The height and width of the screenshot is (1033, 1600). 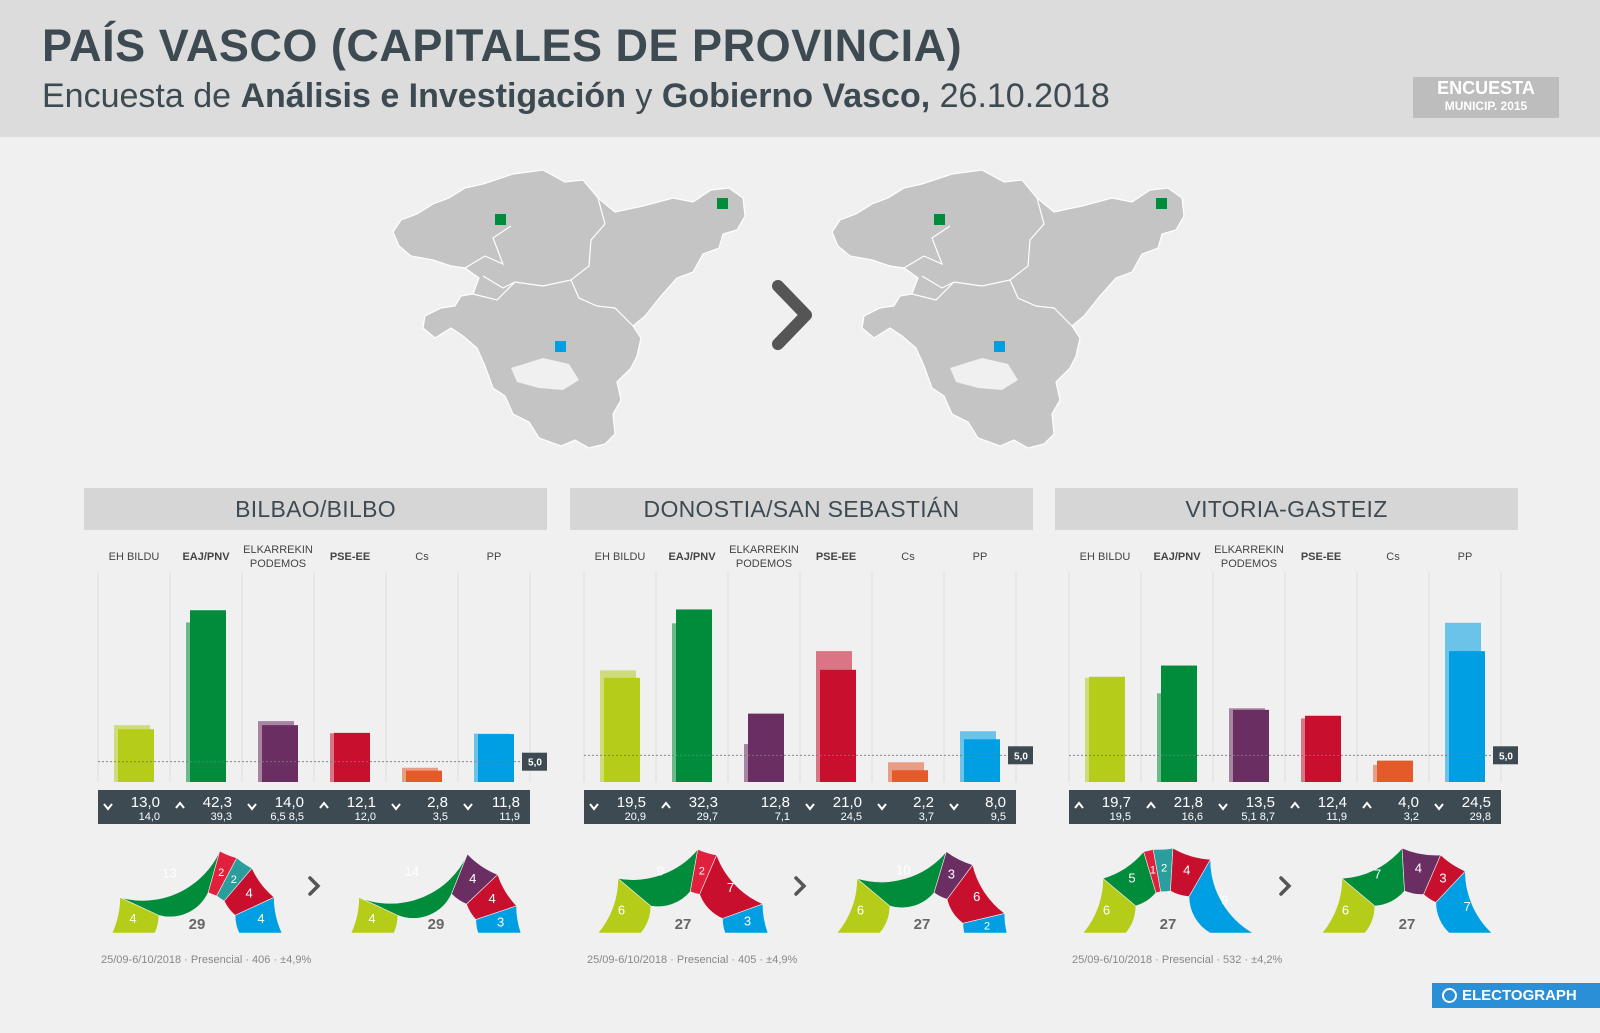 What do you see at coordinates (860, 910) in the screenshot?
I see `hemicycle-encuesta-seat-label: 6` at bounding box center [860, 910].